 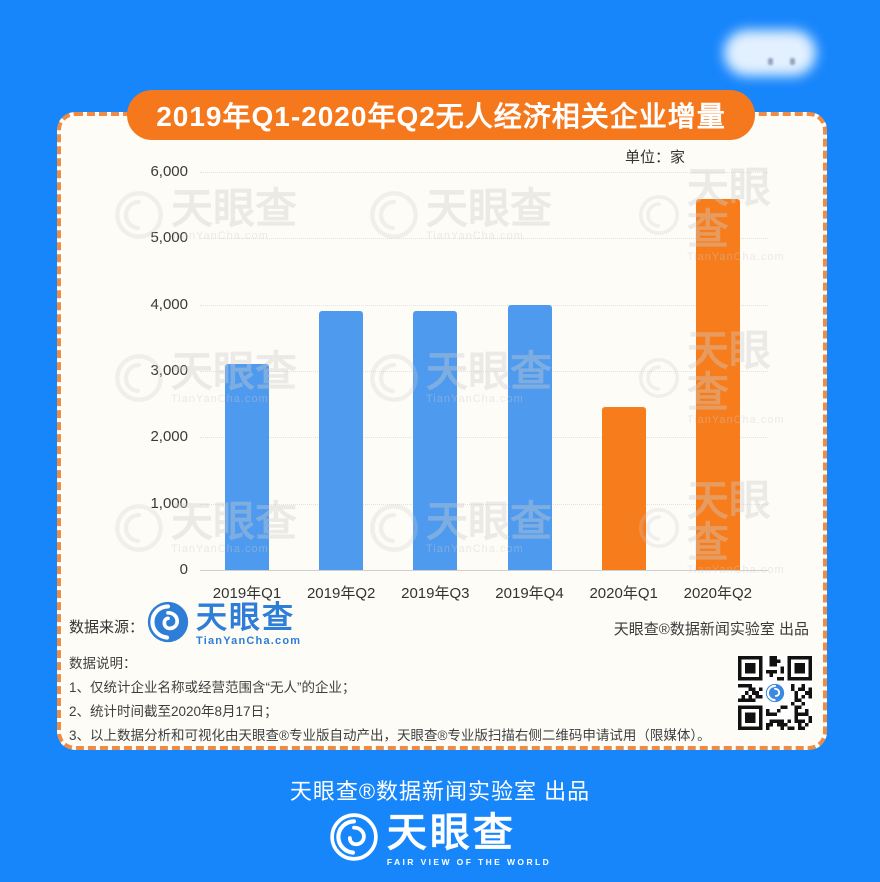 What do you see at coordinates (183, 569) in the screenshot?
I see `y-axis-tick-label: 0` at bounding box center [183, 569].